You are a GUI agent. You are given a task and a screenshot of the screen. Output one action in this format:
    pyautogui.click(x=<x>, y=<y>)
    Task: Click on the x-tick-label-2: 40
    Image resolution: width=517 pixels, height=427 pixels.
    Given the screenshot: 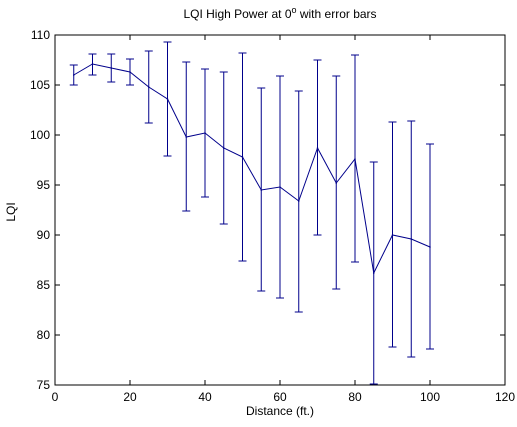 What is the action you would take?
    pyautogui.click(x=205, y=397)
    